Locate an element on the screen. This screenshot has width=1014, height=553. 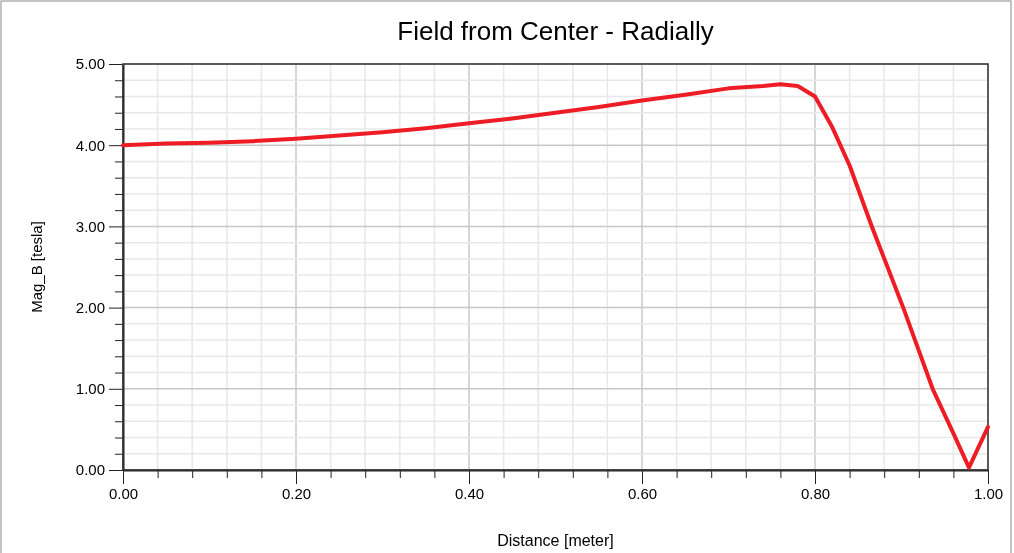
y-tick-label: 0.00 is located at coordinates (90, 470).